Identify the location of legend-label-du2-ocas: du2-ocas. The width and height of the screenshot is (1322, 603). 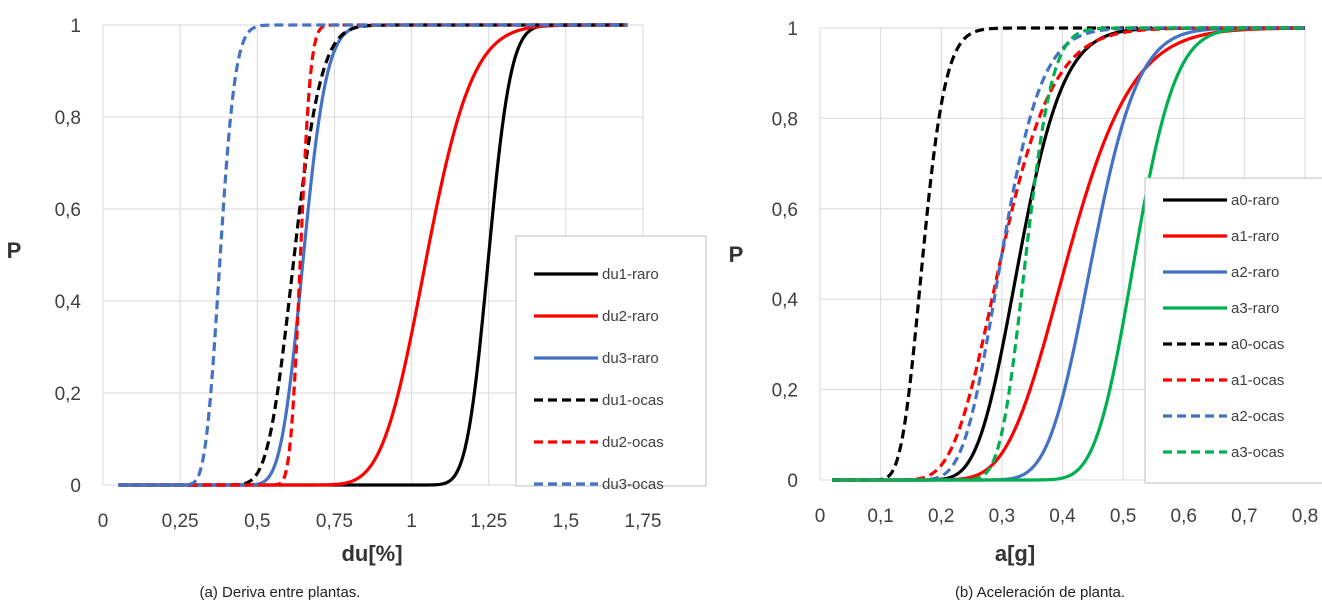
(633, 442).